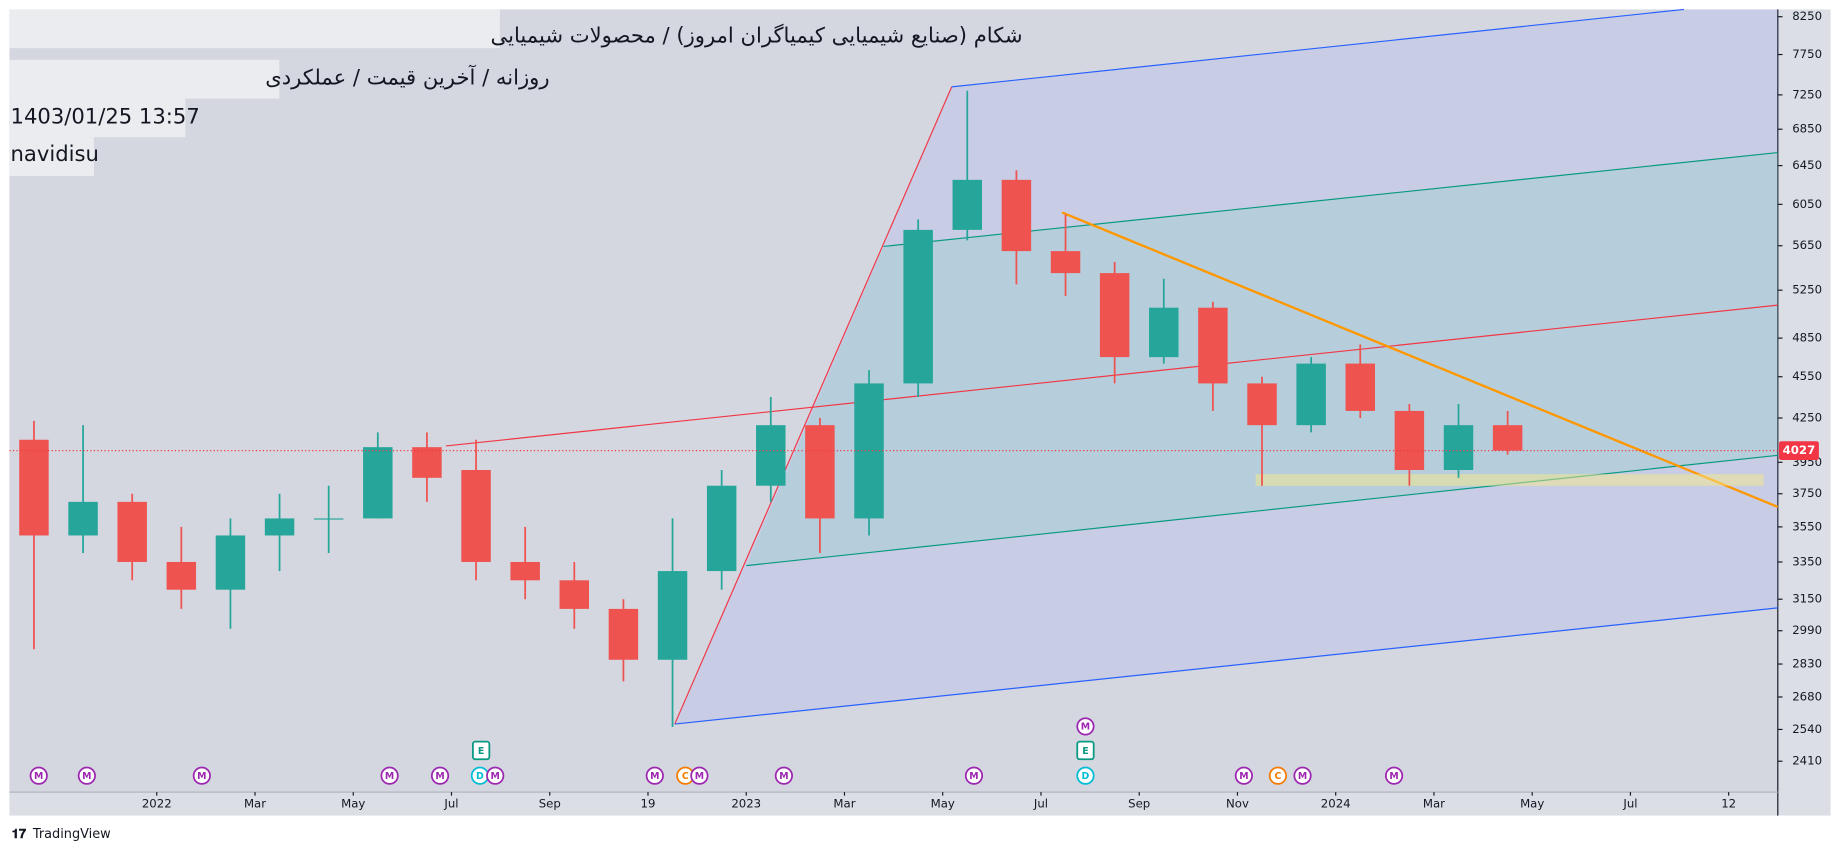 The width and height of the screenshot is (1840, 852). I want to click on y-tick-label: 6850, so click(1807, 129).